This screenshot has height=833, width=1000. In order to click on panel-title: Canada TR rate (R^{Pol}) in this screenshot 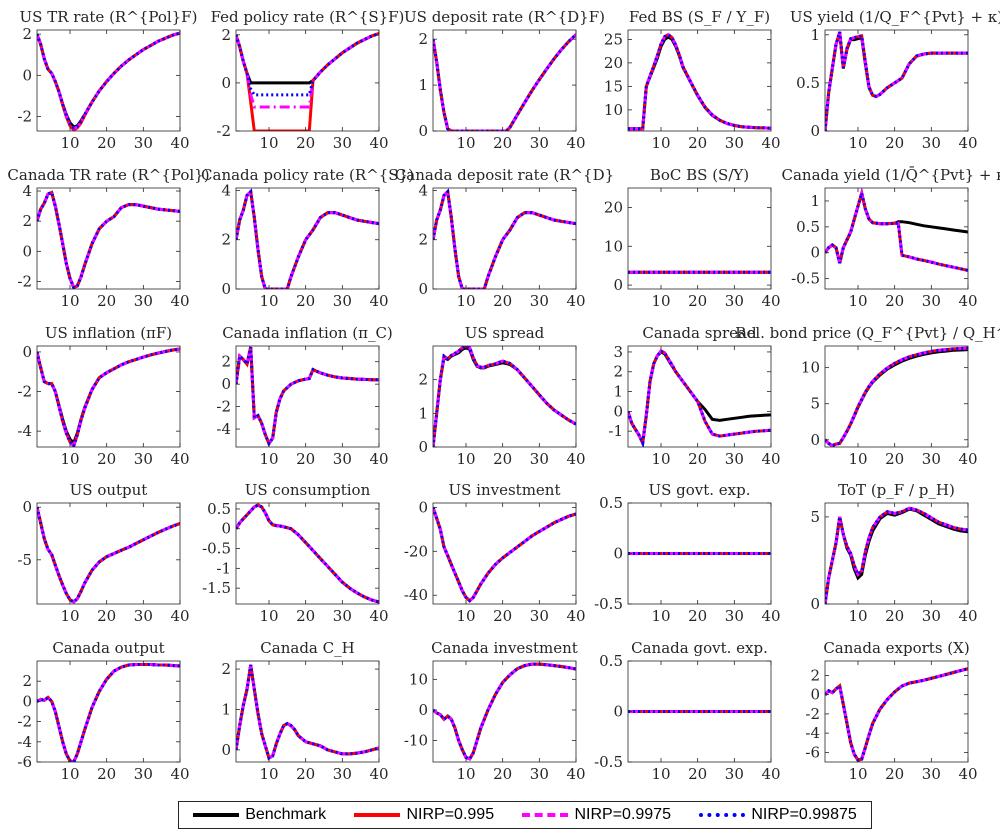, I will do `click(108, 175)`.